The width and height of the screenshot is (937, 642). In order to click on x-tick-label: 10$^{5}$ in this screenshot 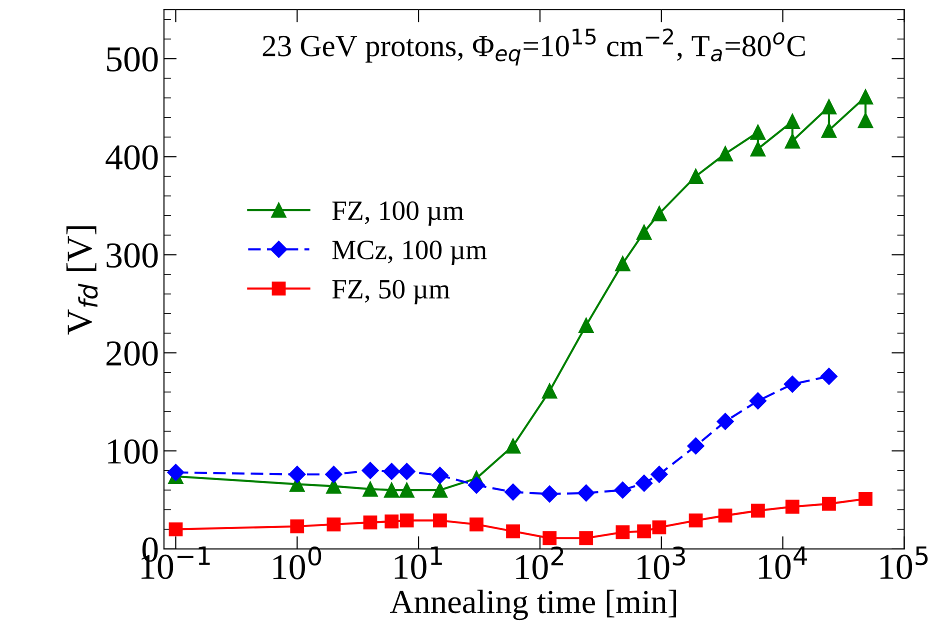, I will do `click(904, 563)`.